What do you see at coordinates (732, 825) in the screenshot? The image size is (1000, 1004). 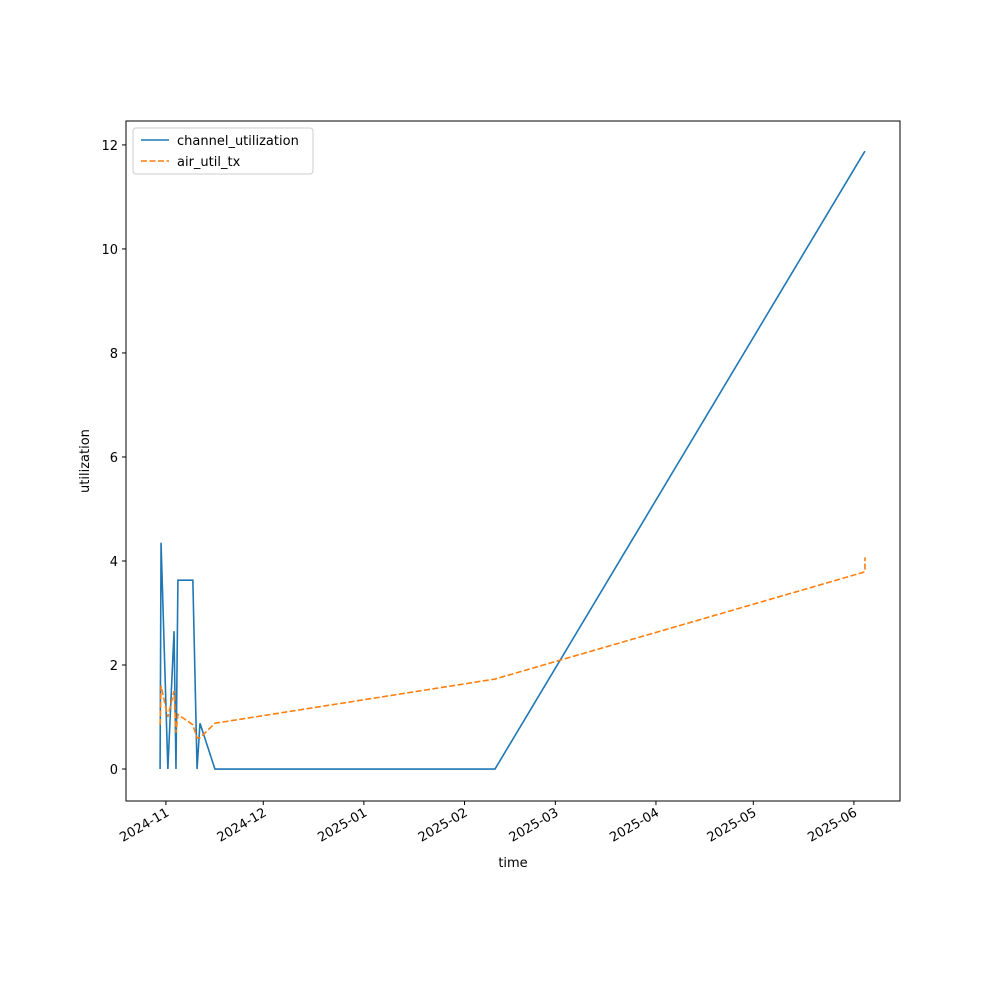 I see `x-tick-label: 2025-05` at bounding box center [732, 825].